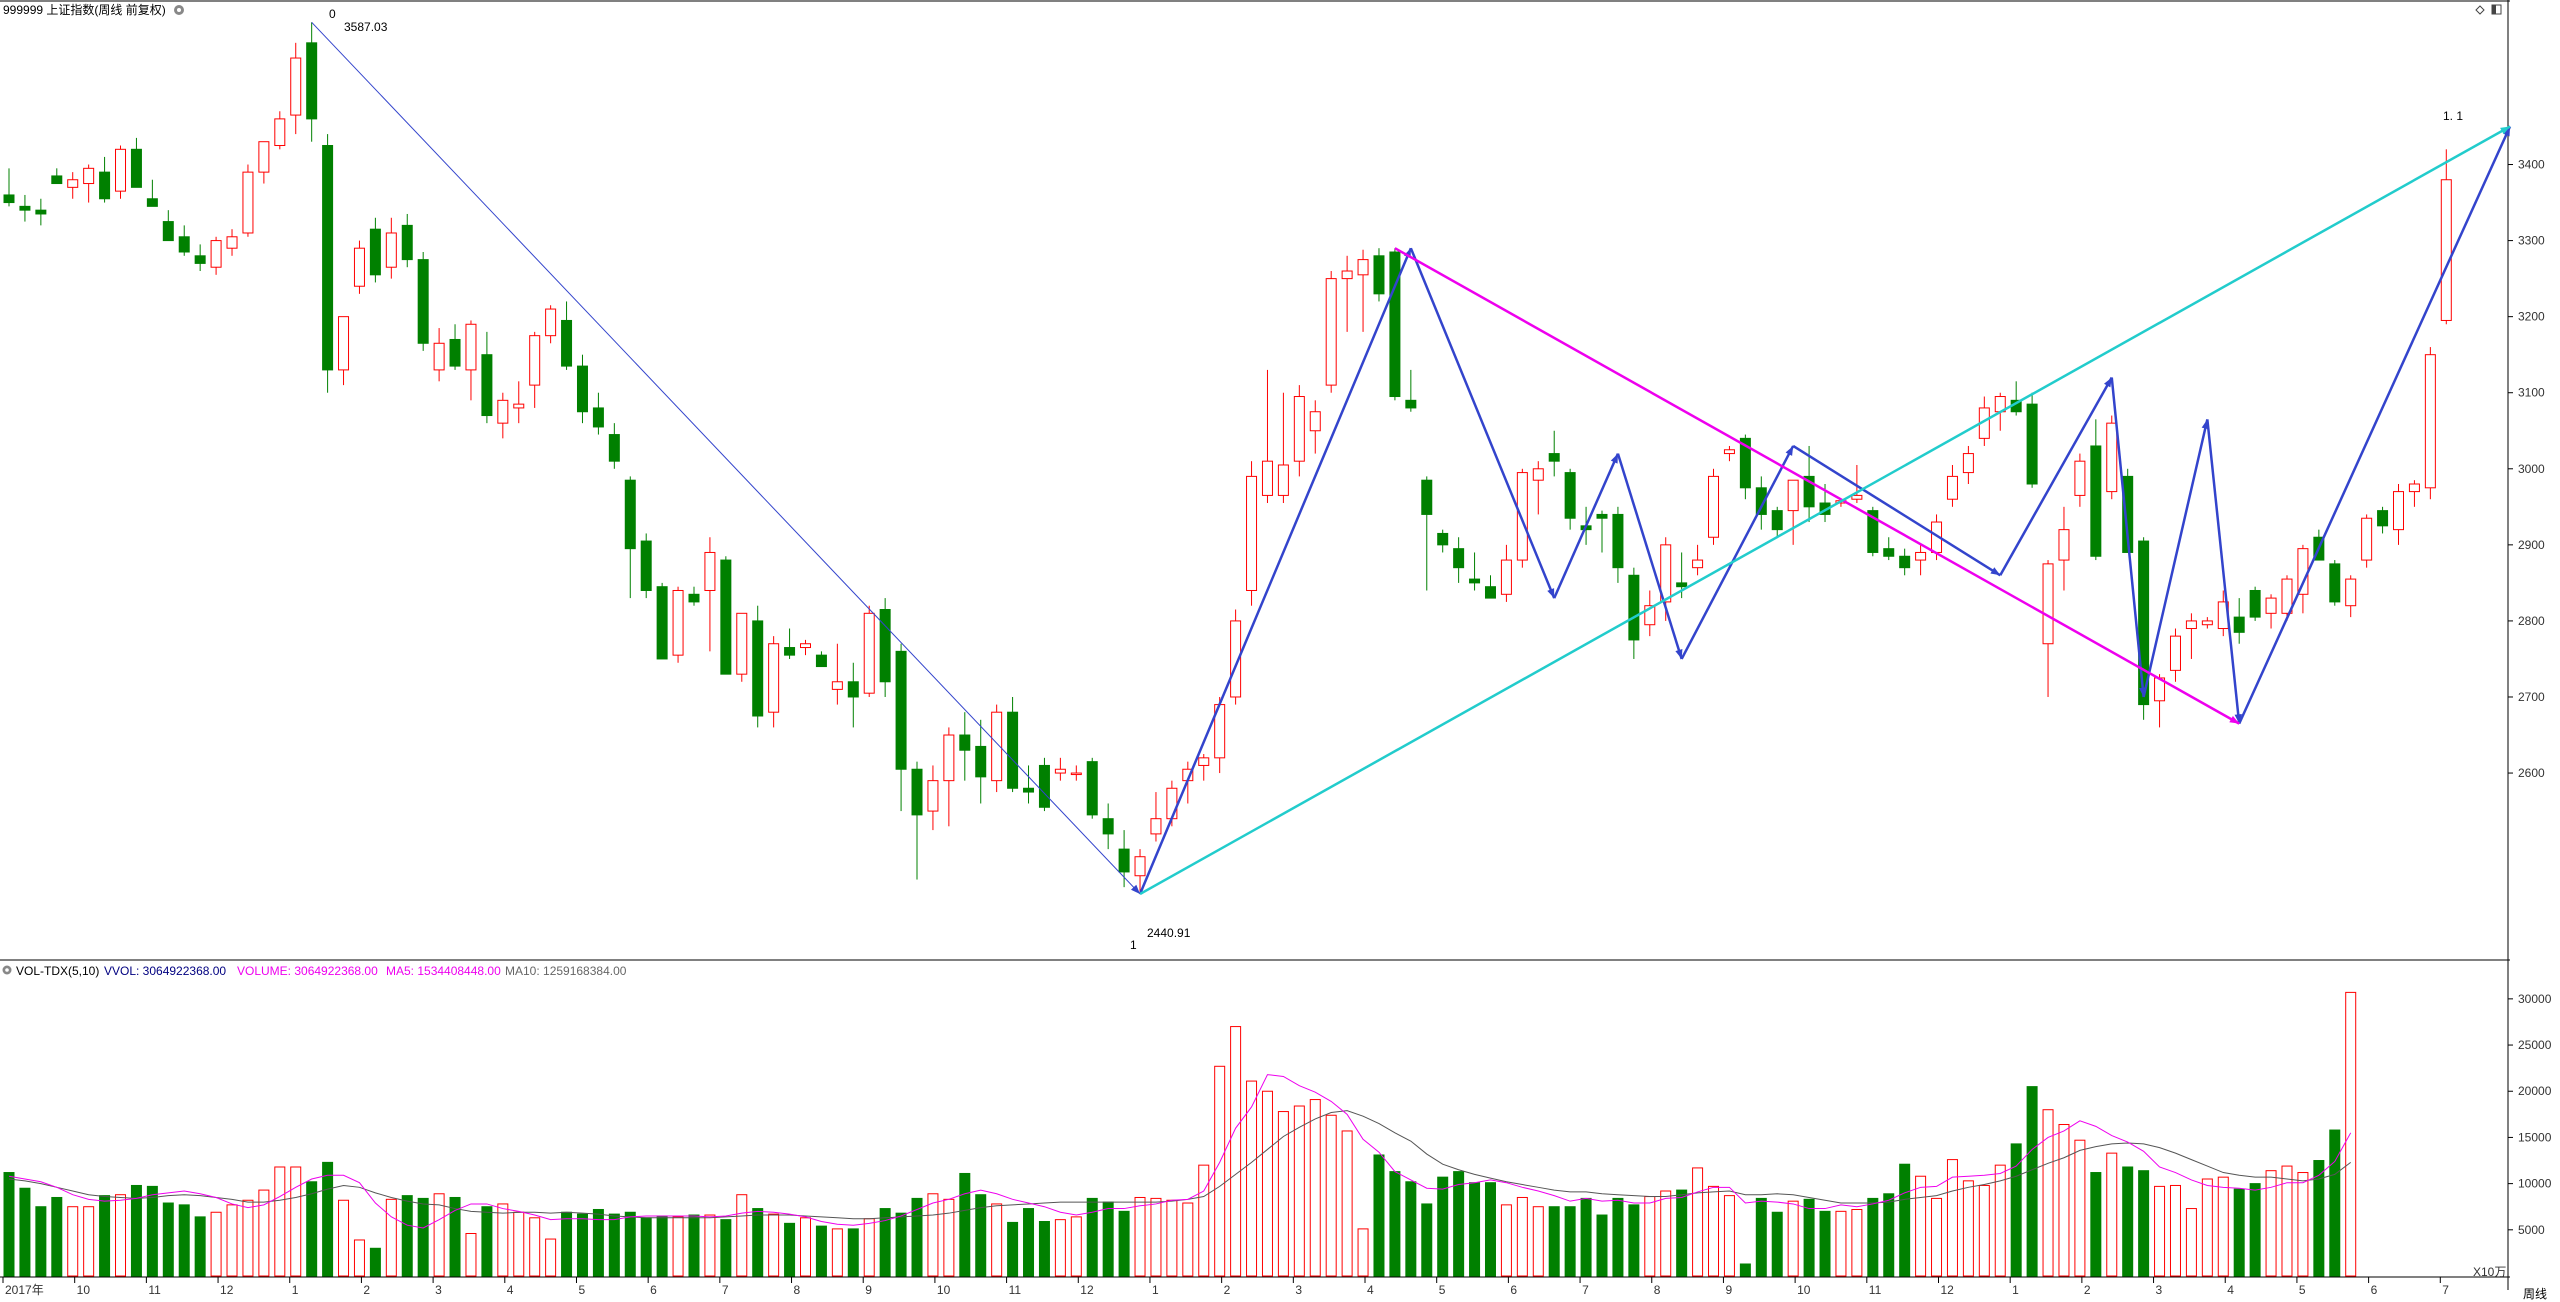 This screenshot has width=2560, height=1302. What do you see at coordinates (295, 1290) in the screenshot?
I see `date-tick-label: 1` at bounding box center [295, 1290].